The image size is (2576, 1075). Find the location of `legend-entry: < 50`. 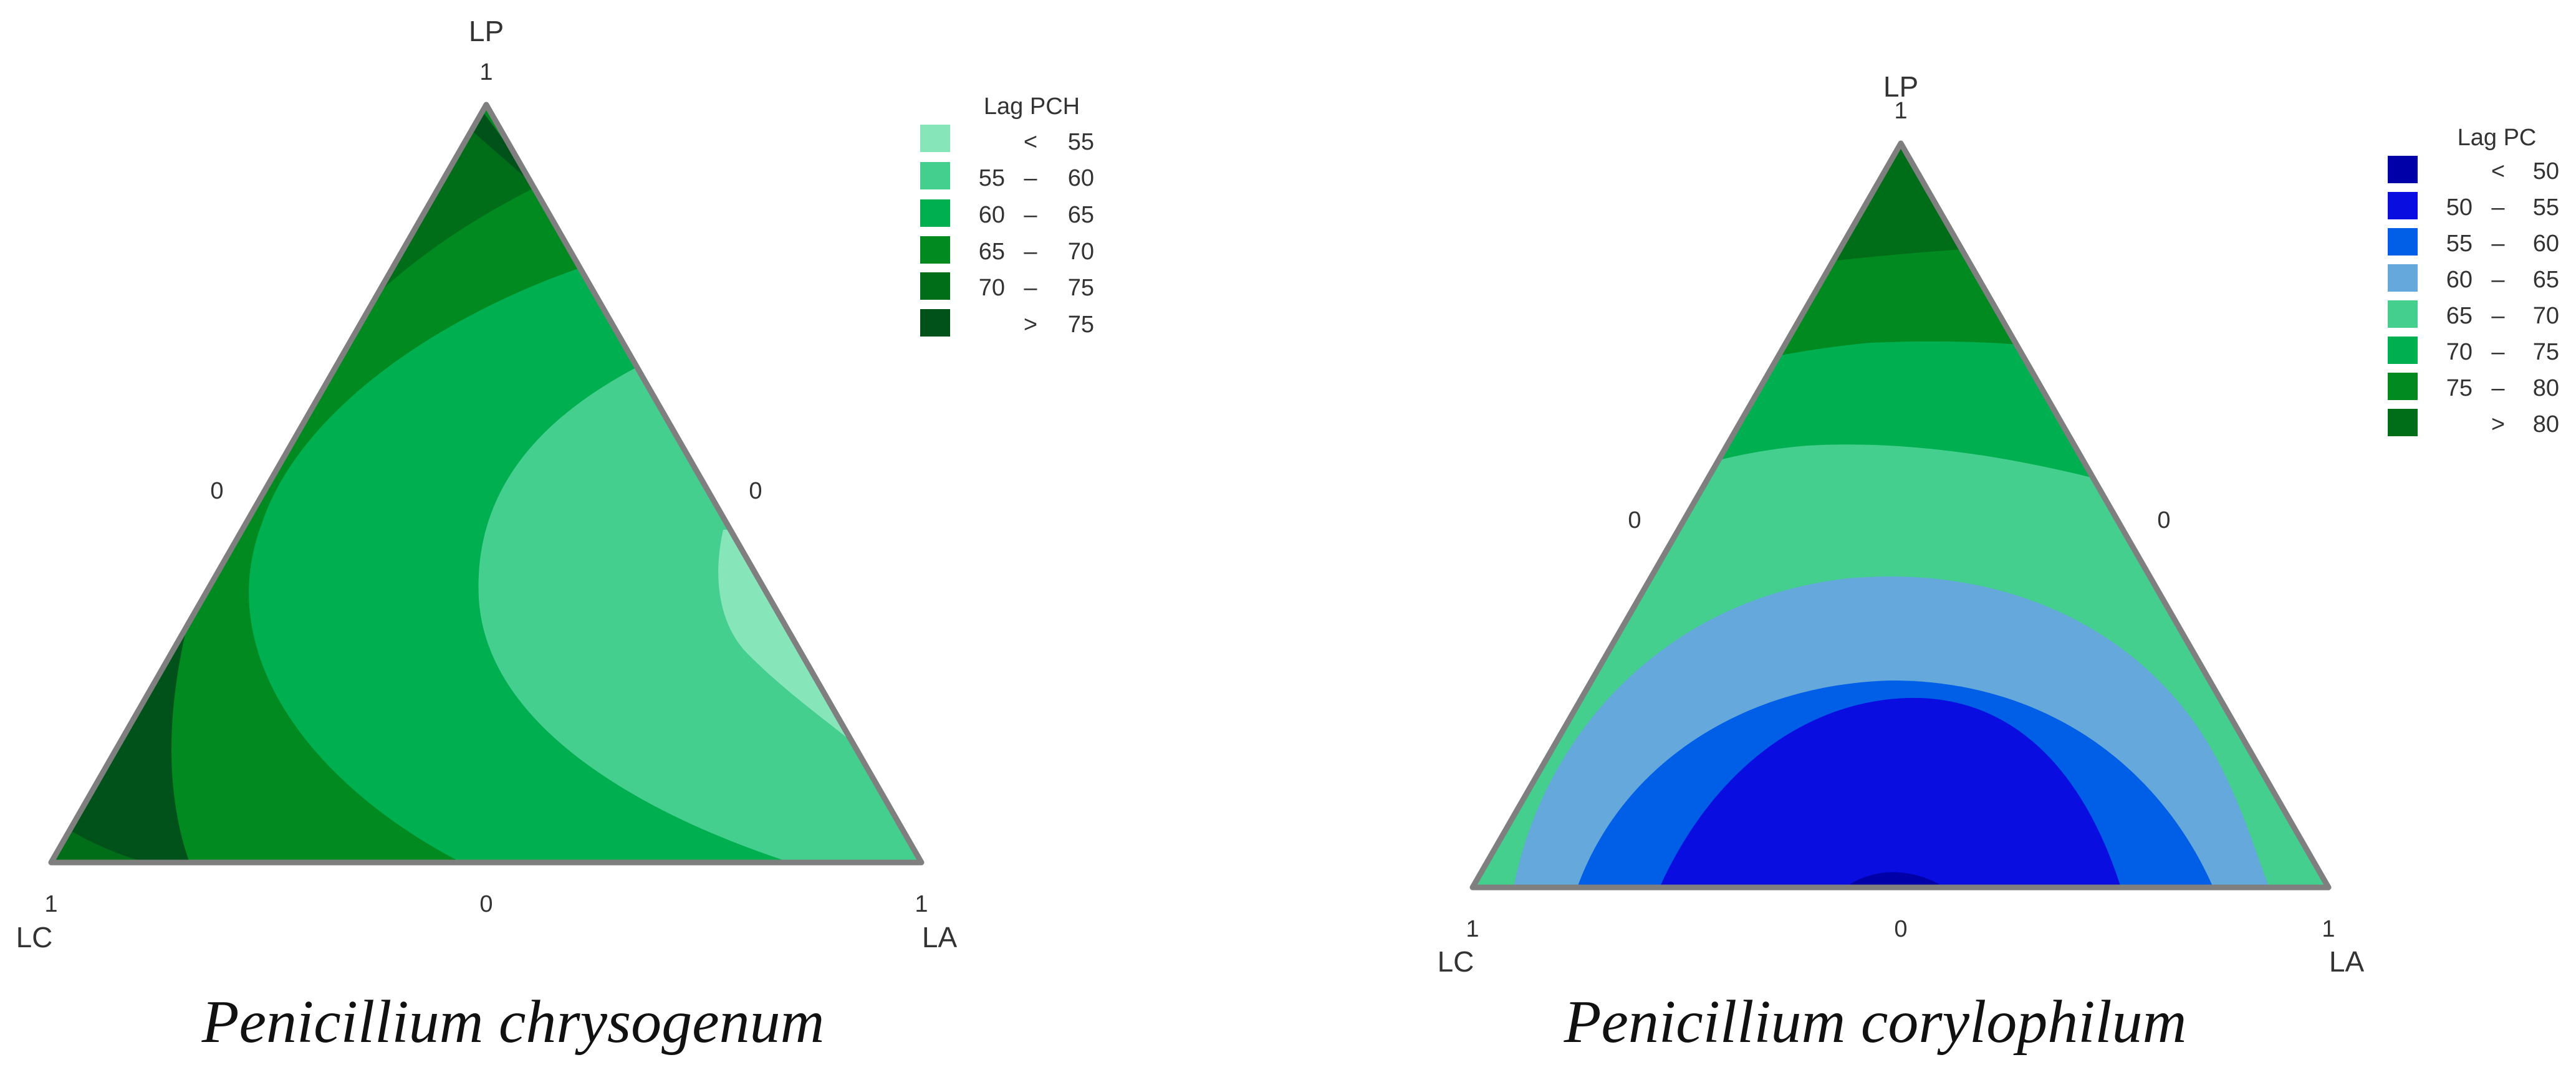

legend-entry: < 50 is located at coordinates (2473, 170).